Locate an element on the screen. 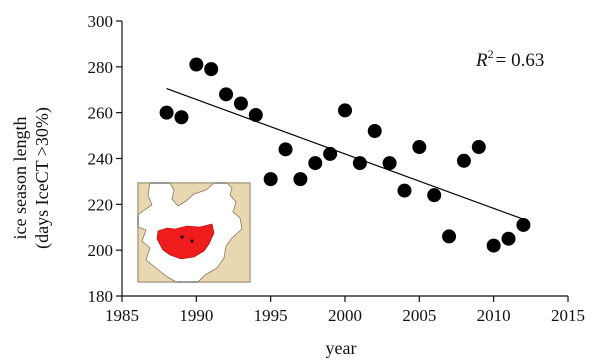  r-squared-annotation: R2 = 0.63 is located at coordinates (509, 59).